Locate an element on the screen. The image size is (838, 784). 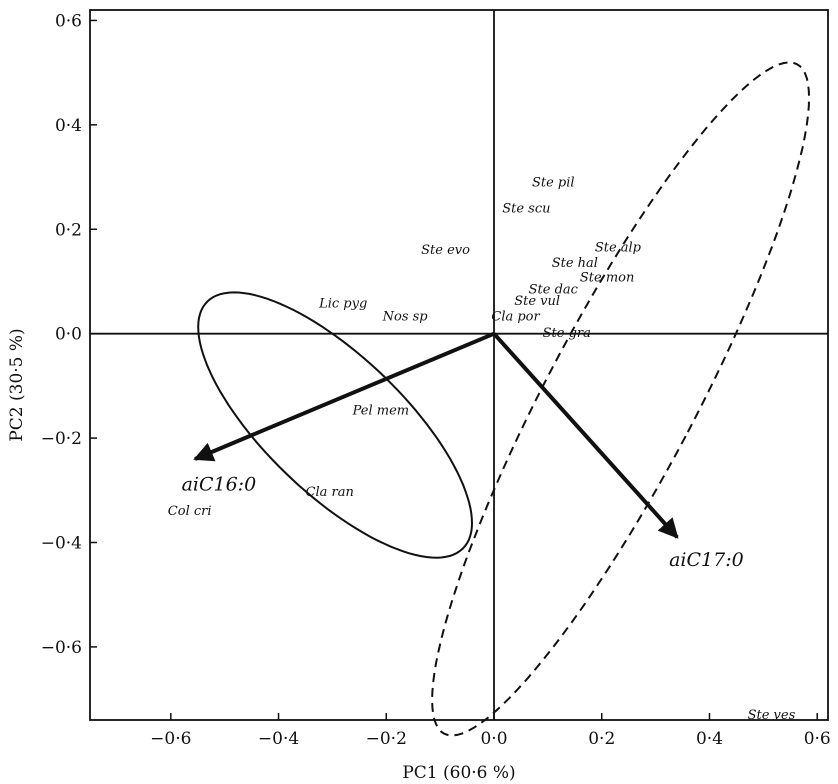
vector-arrow-aiC17:0 is located at coordinates (585, 435).